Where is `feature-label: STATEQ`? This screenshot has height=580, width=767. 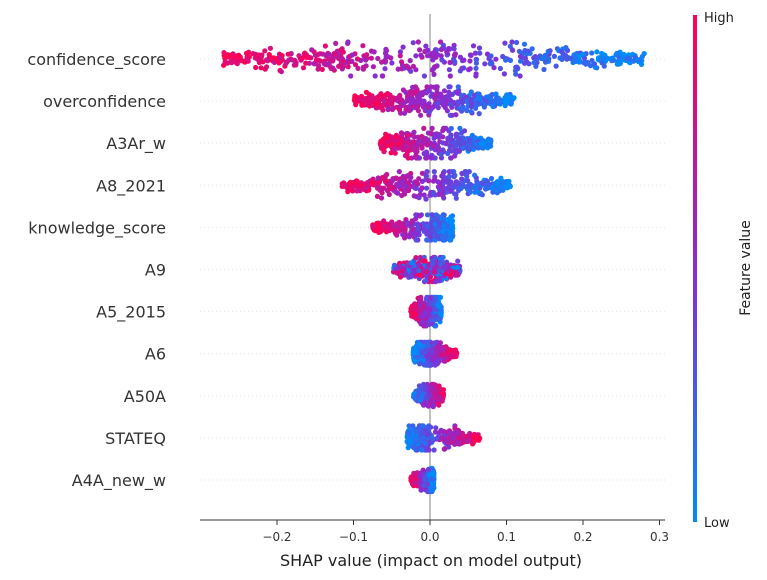 feature-label: STATEQ is located at coordinates (135, 438).